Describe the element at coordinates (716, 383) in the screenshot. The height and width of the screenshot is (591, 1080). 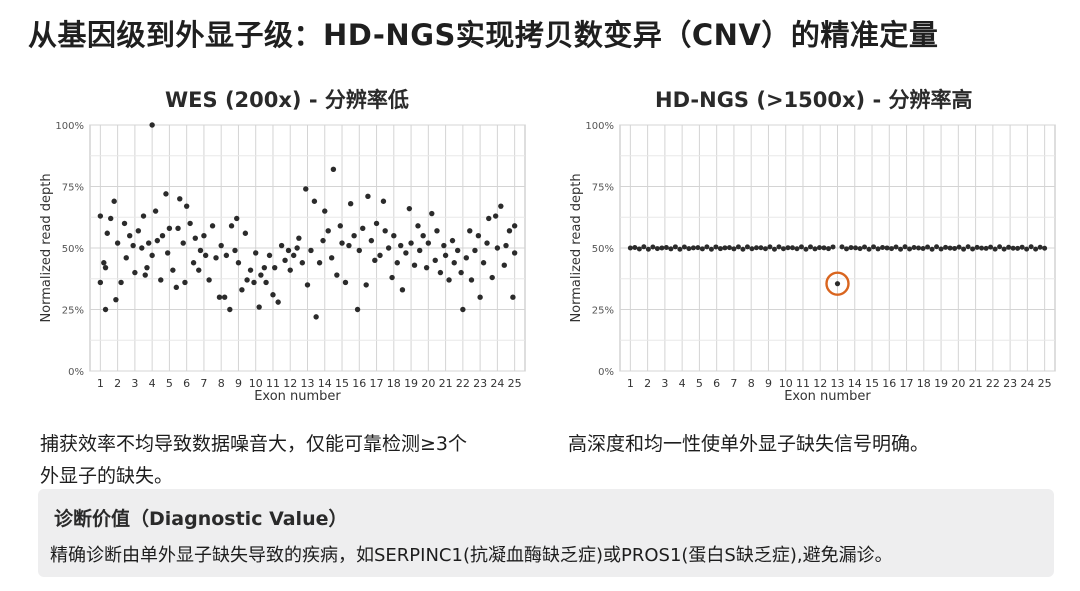
I see `x-tick-label: 6` at that location.